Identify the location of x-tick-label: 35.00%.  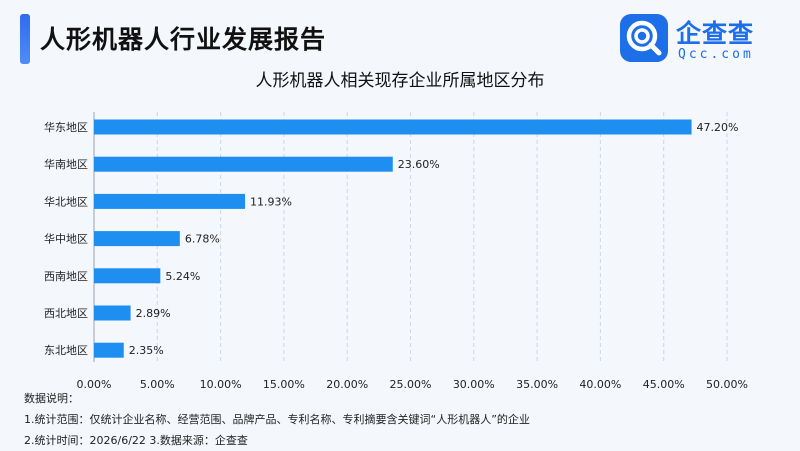
(537, 384).